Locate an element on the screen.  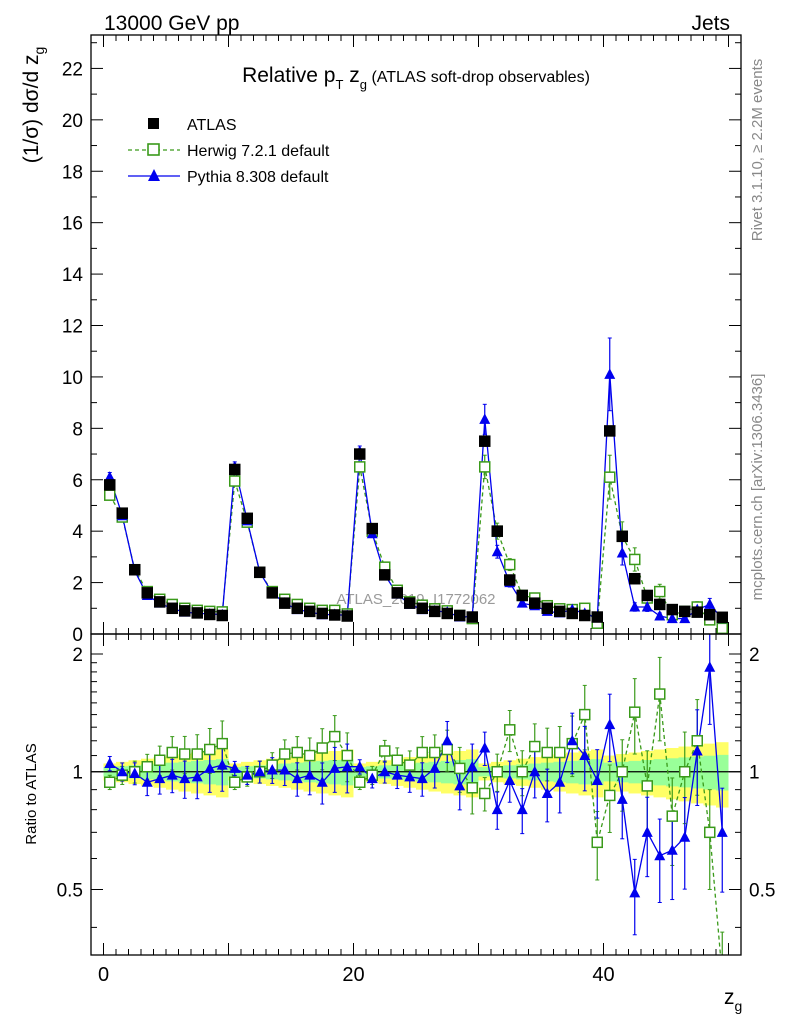
ratio-tick-label-left: 0.5 is located at coordinates (70, 890).